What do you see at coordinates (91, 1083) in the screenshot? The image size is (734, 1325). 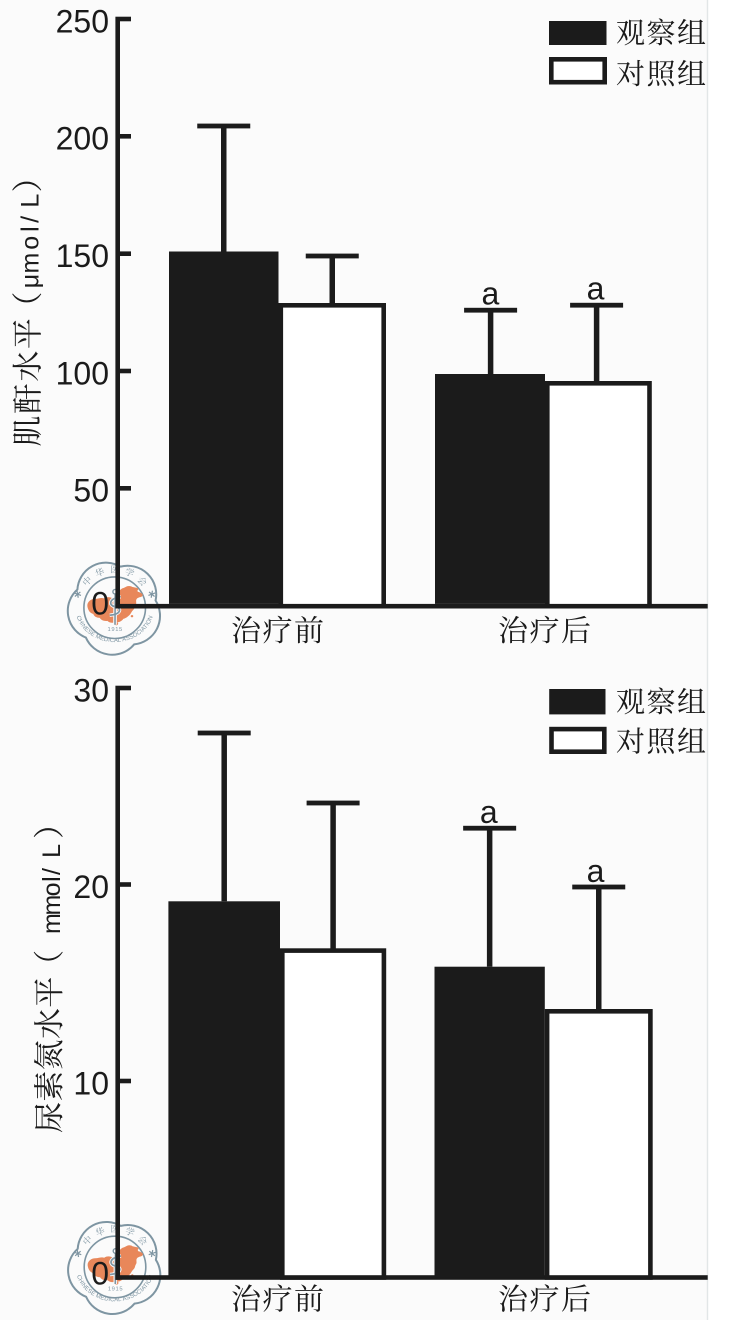 I see `svg-text: 10` at bounding box center [91, 1083].